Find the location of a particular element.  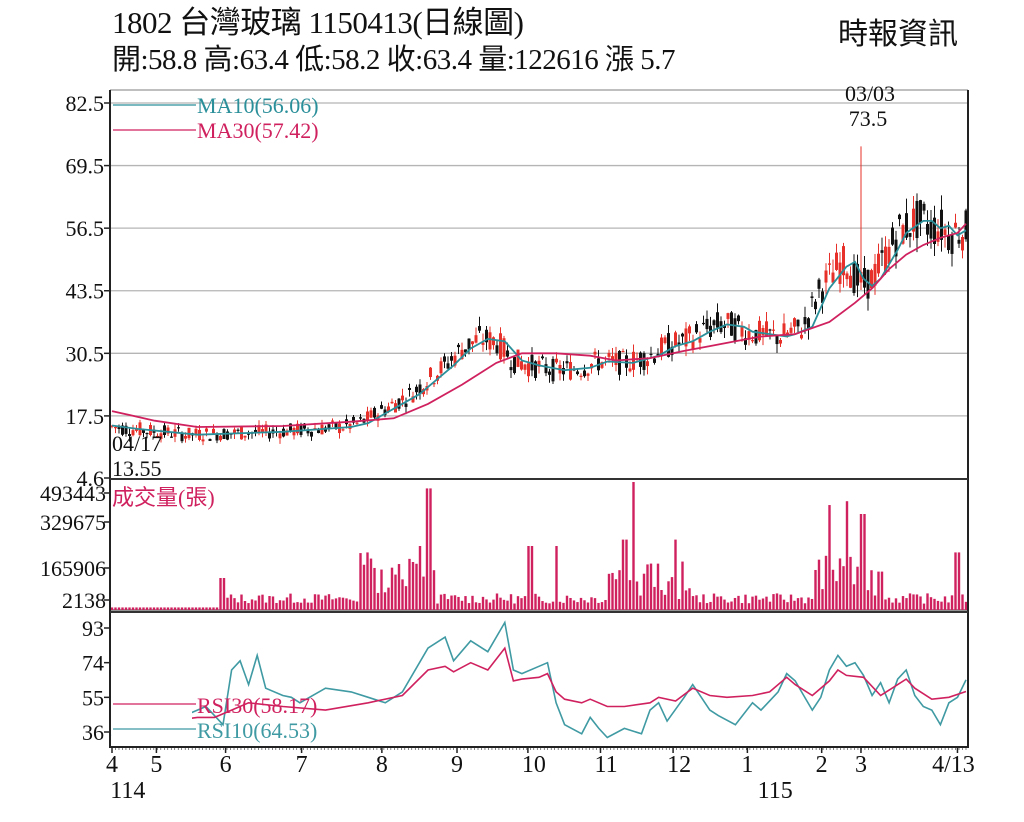

x-axis-year-label: 114 is located at coordinates (127, 791).